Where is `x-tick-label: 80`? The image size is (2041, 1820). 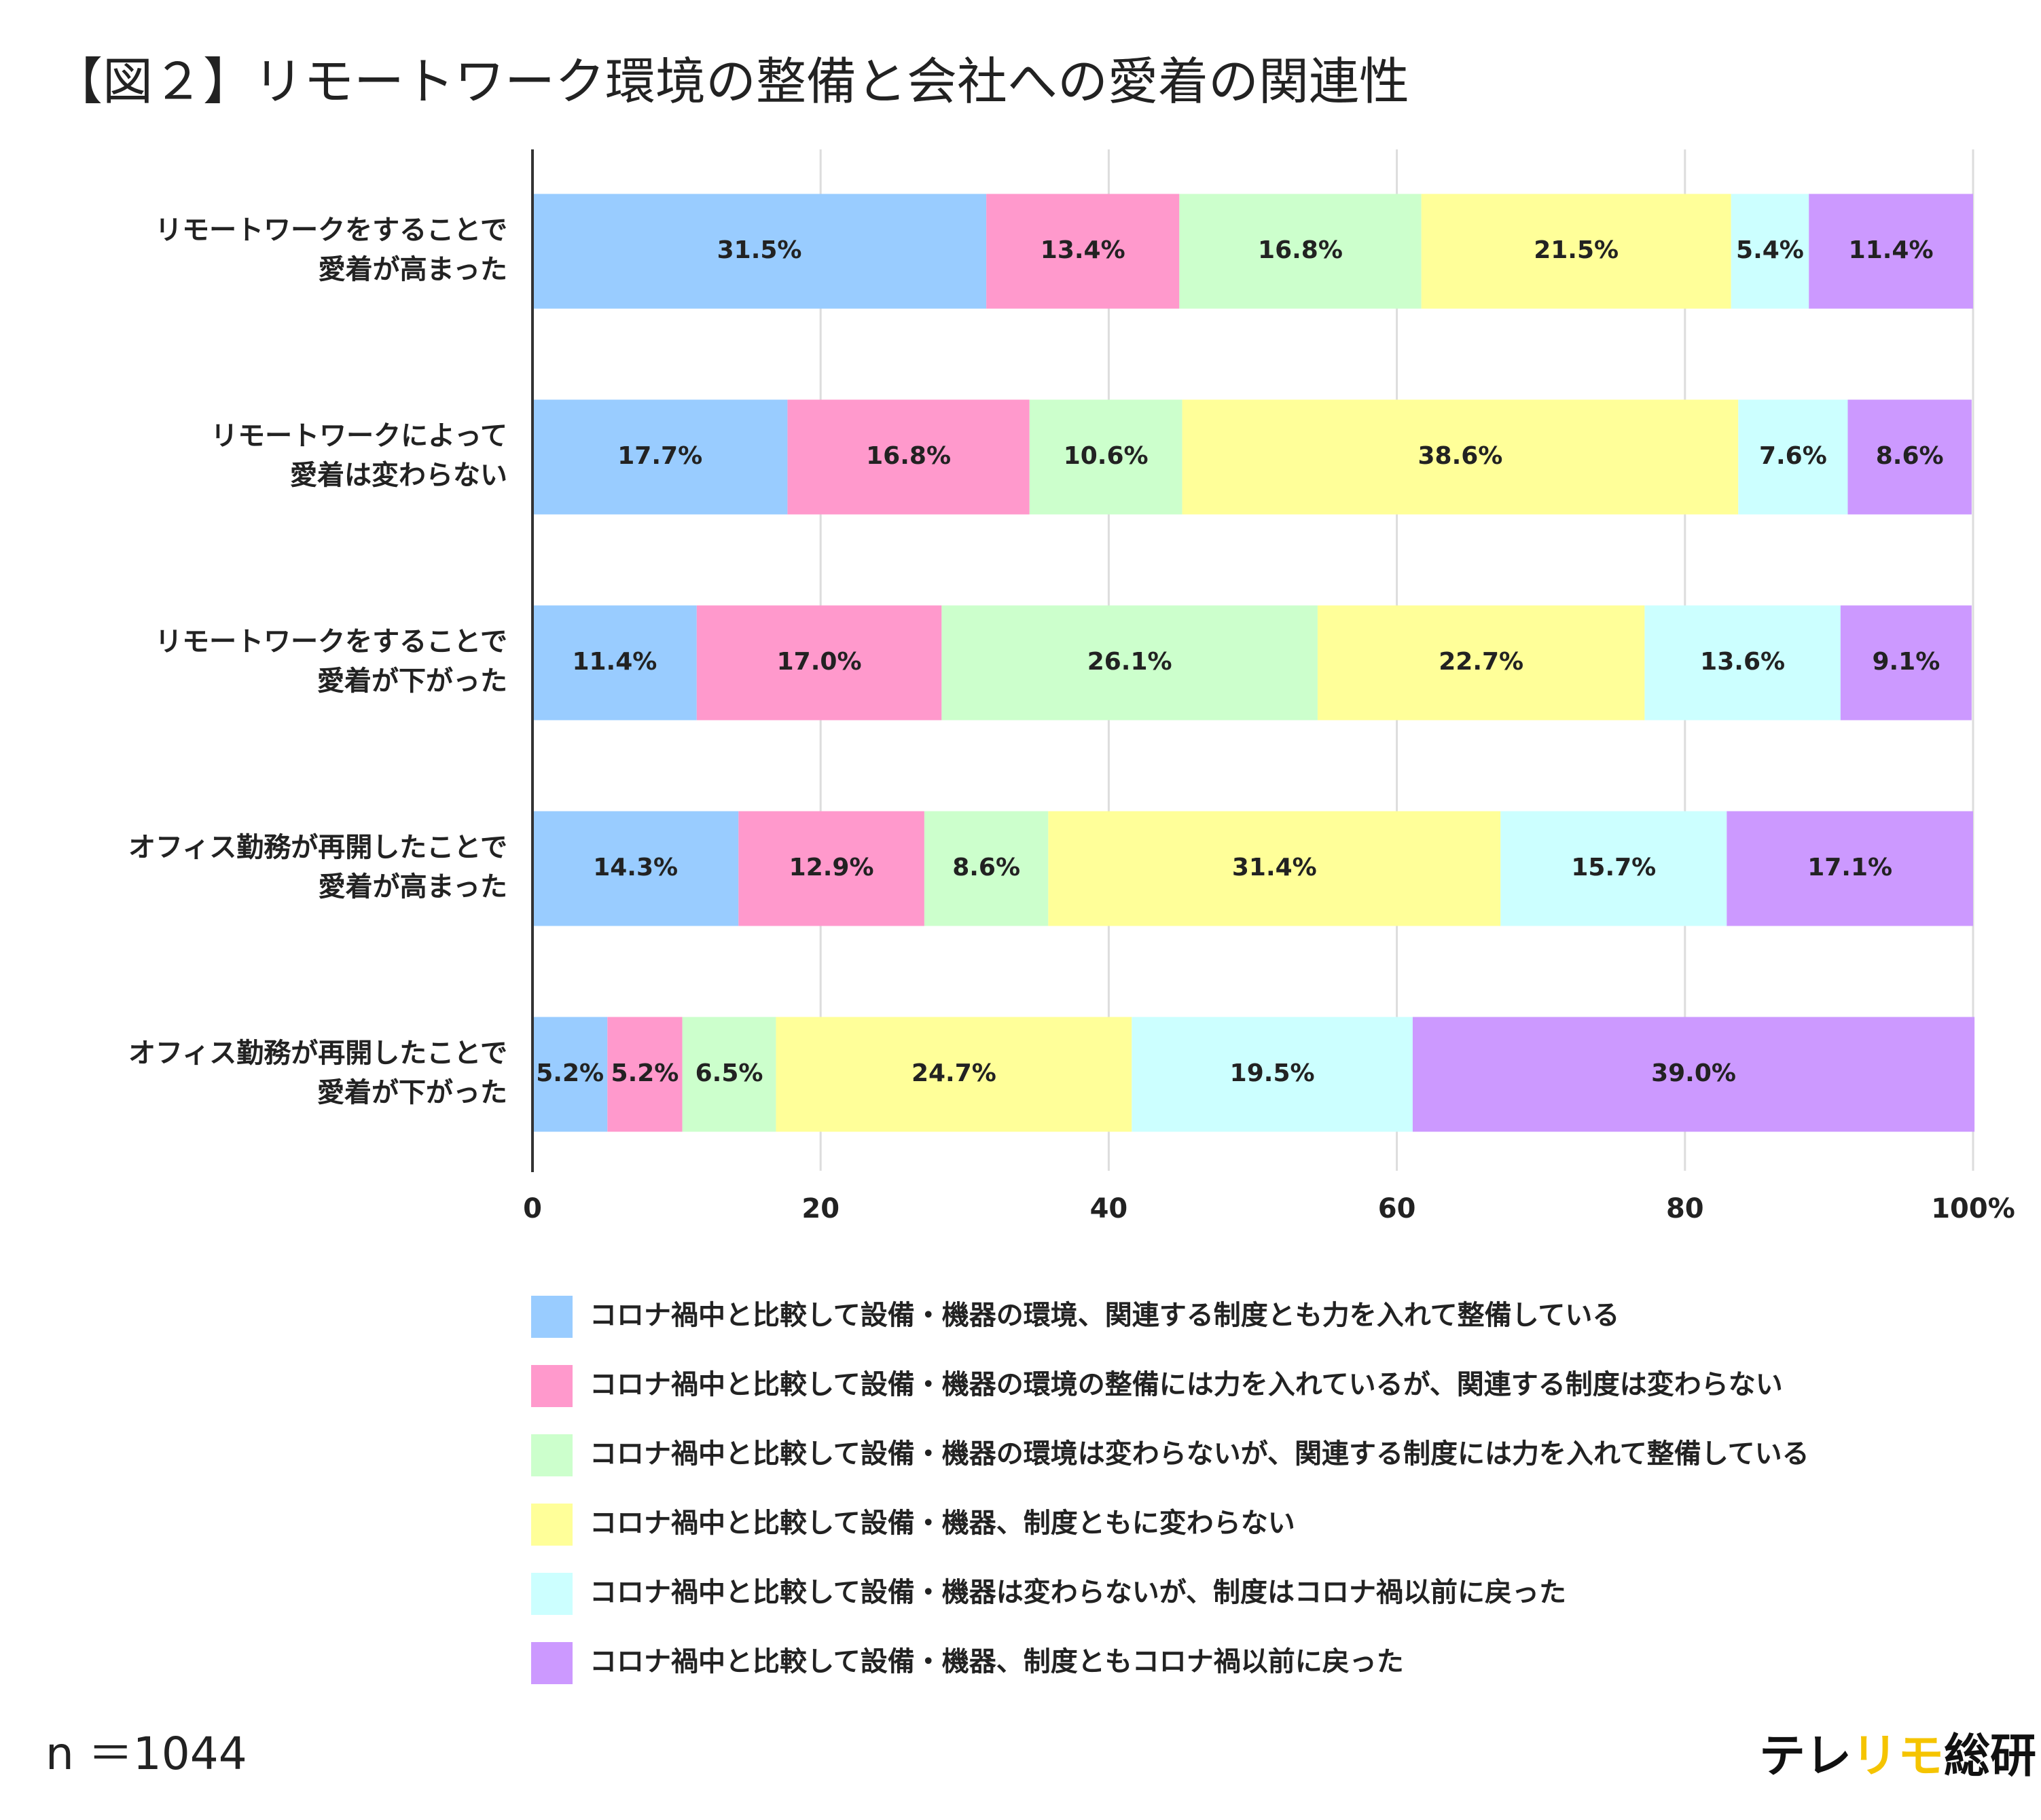
x-tick-label: 80 is located at coordinates (1685, 1208).